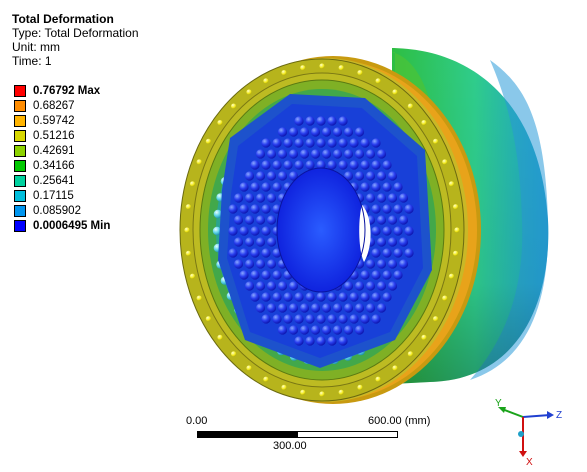 The image size is (587, 472). What do you see at coordinates (523, 454) in the screenshot?
I see `x-axis-arrow` at bounding box center [523, 454].